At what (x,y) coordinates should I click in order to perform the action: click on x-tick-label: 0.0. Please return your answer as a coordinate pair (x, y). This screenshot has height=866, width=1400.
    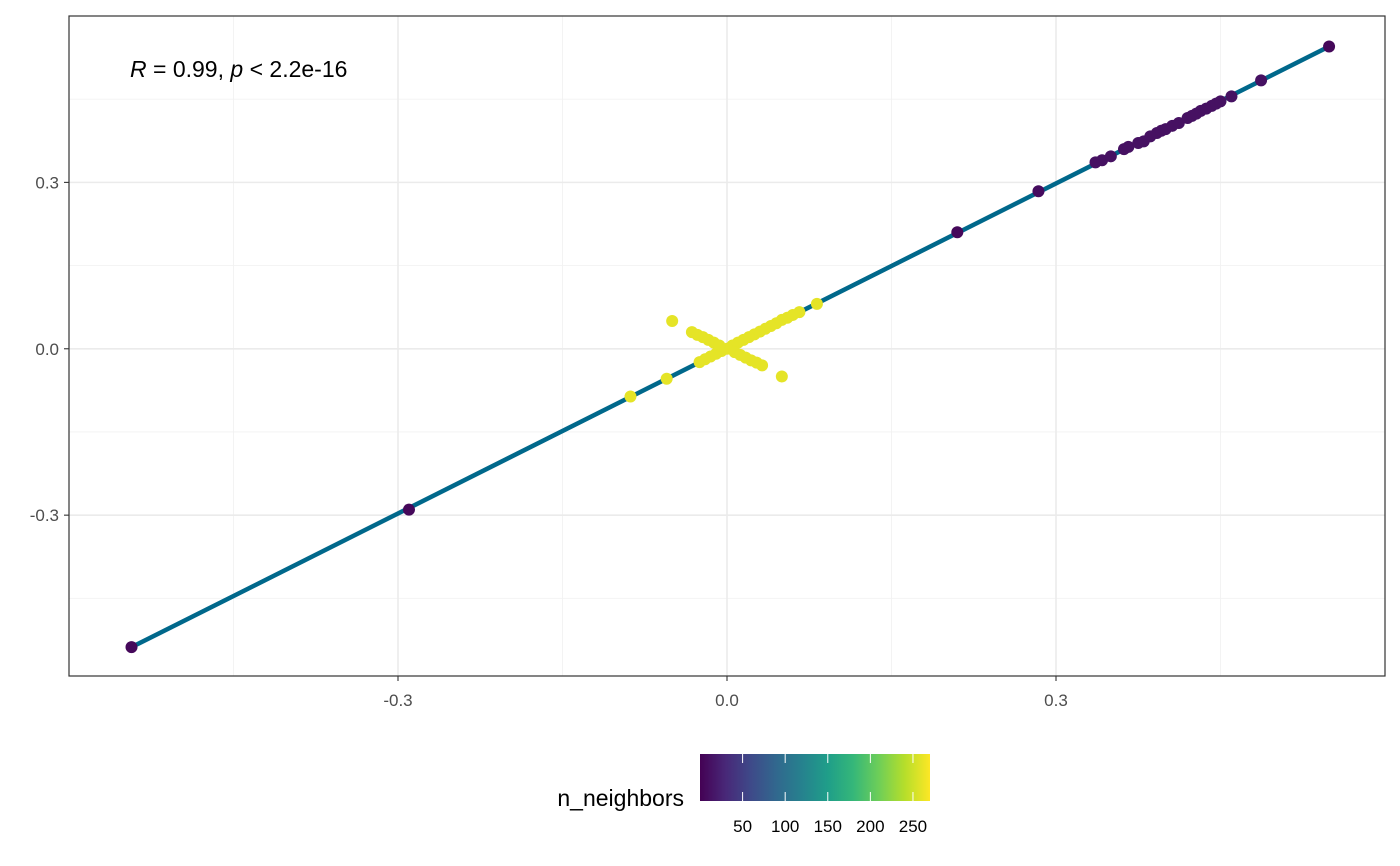
    Looking at the image, I should click on (727, 700).